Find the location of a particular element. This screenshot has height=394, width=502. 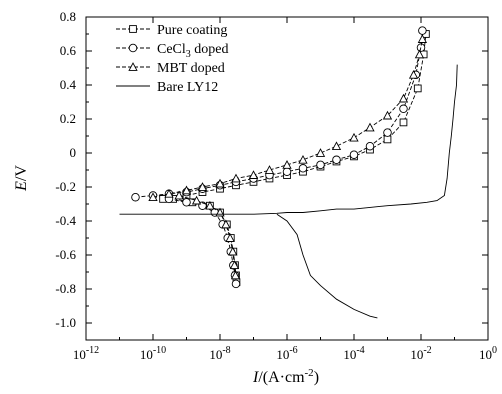

series-line-bare-cathodic is located at coordinates (327, 266).